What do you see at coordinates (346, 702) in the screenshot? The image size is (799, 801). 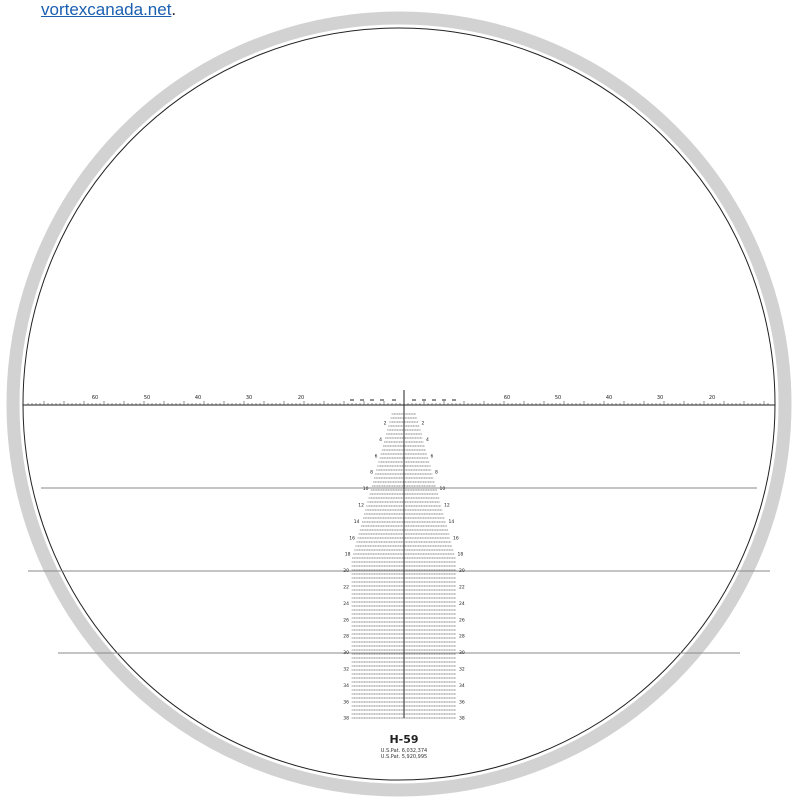 I see `tree-label-left: 36` at bounding box center [346, 702].